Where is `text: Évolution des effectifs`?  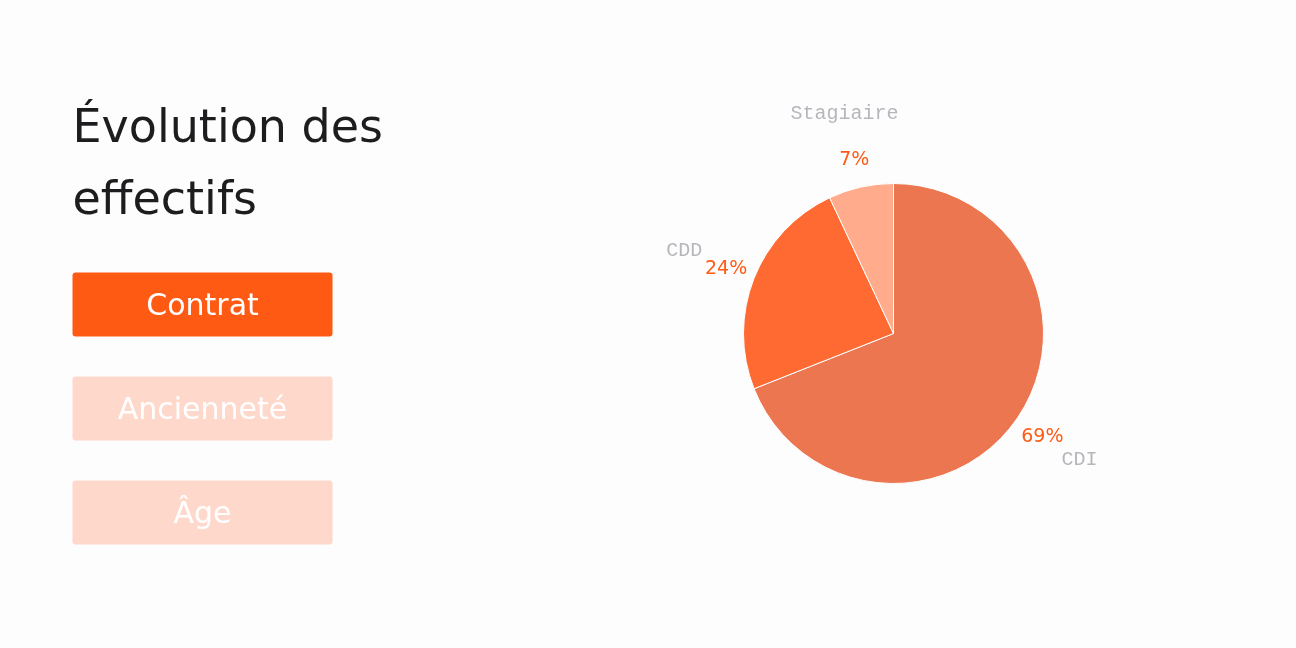 text: Évolution des effectifs is located at coordinates (228, 161).